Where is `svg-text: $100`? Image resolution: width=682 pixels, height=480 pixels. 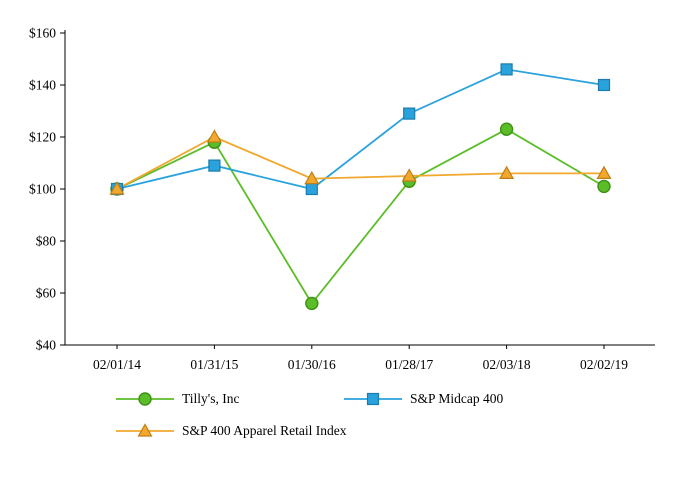
svg-text: $100 is located at coordinates (42, 189).